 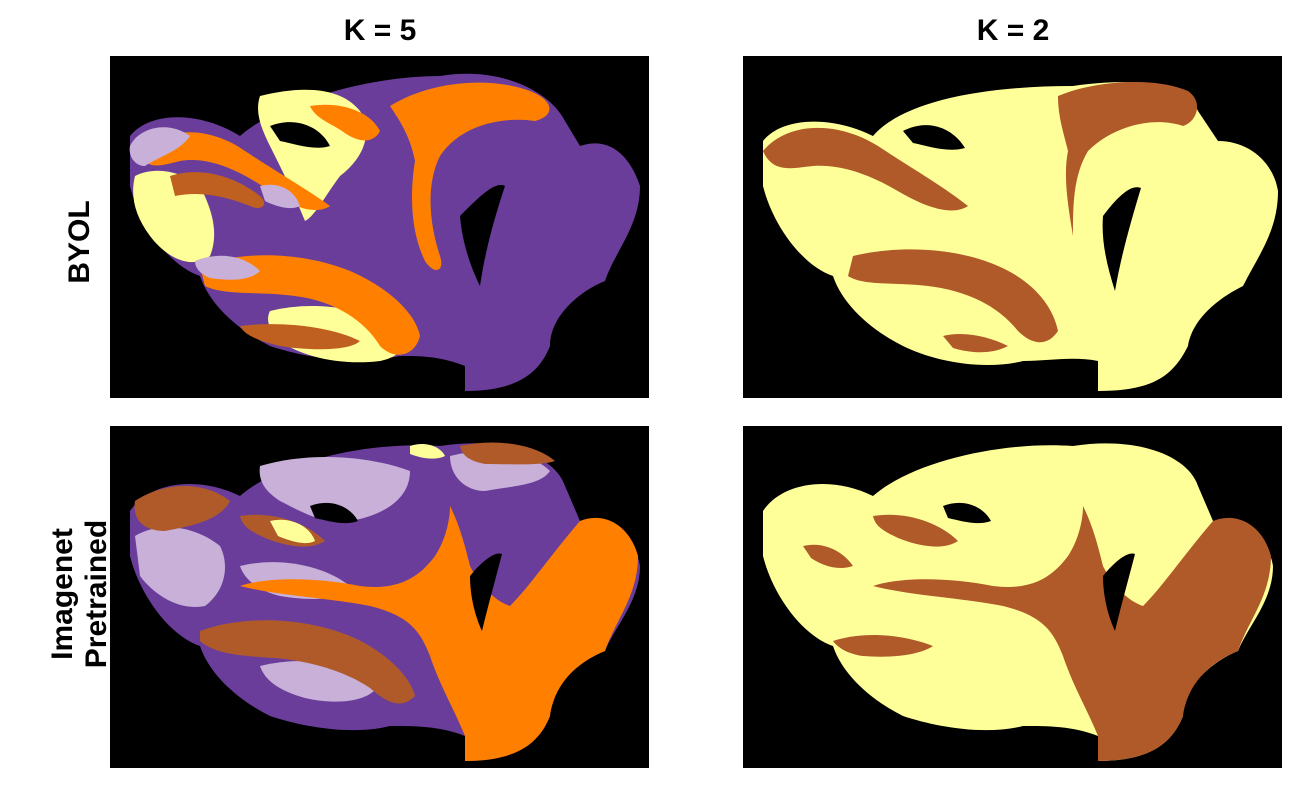 I want to click on row-title-imagenet-line1: Imagenet, so click(x=62, y=594).